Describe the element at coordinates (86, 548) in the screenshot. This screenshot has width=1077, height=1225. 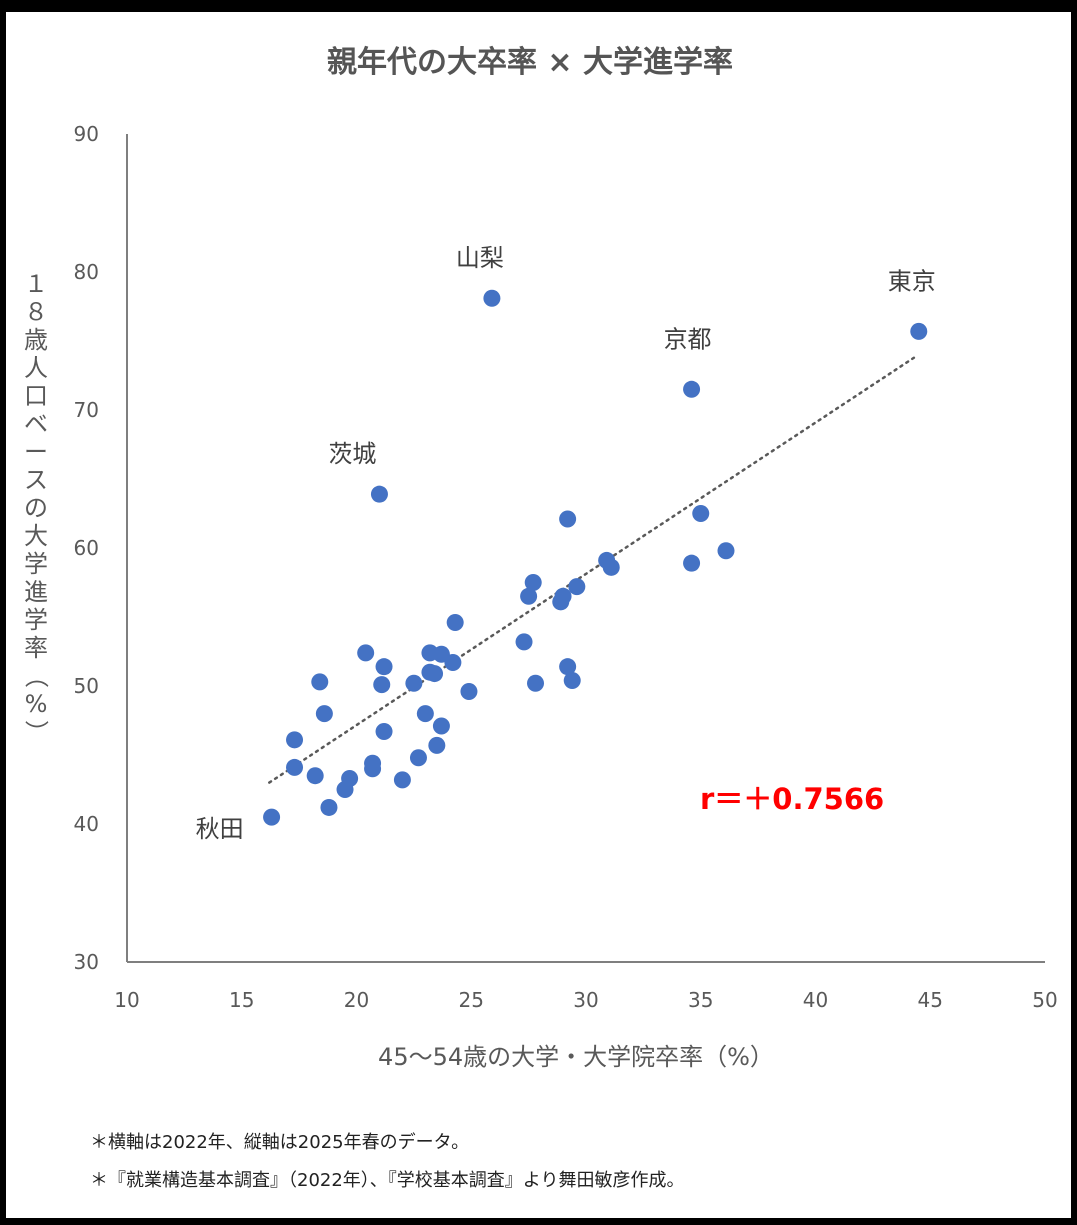
I see `y-tick-label: 60` at that location.